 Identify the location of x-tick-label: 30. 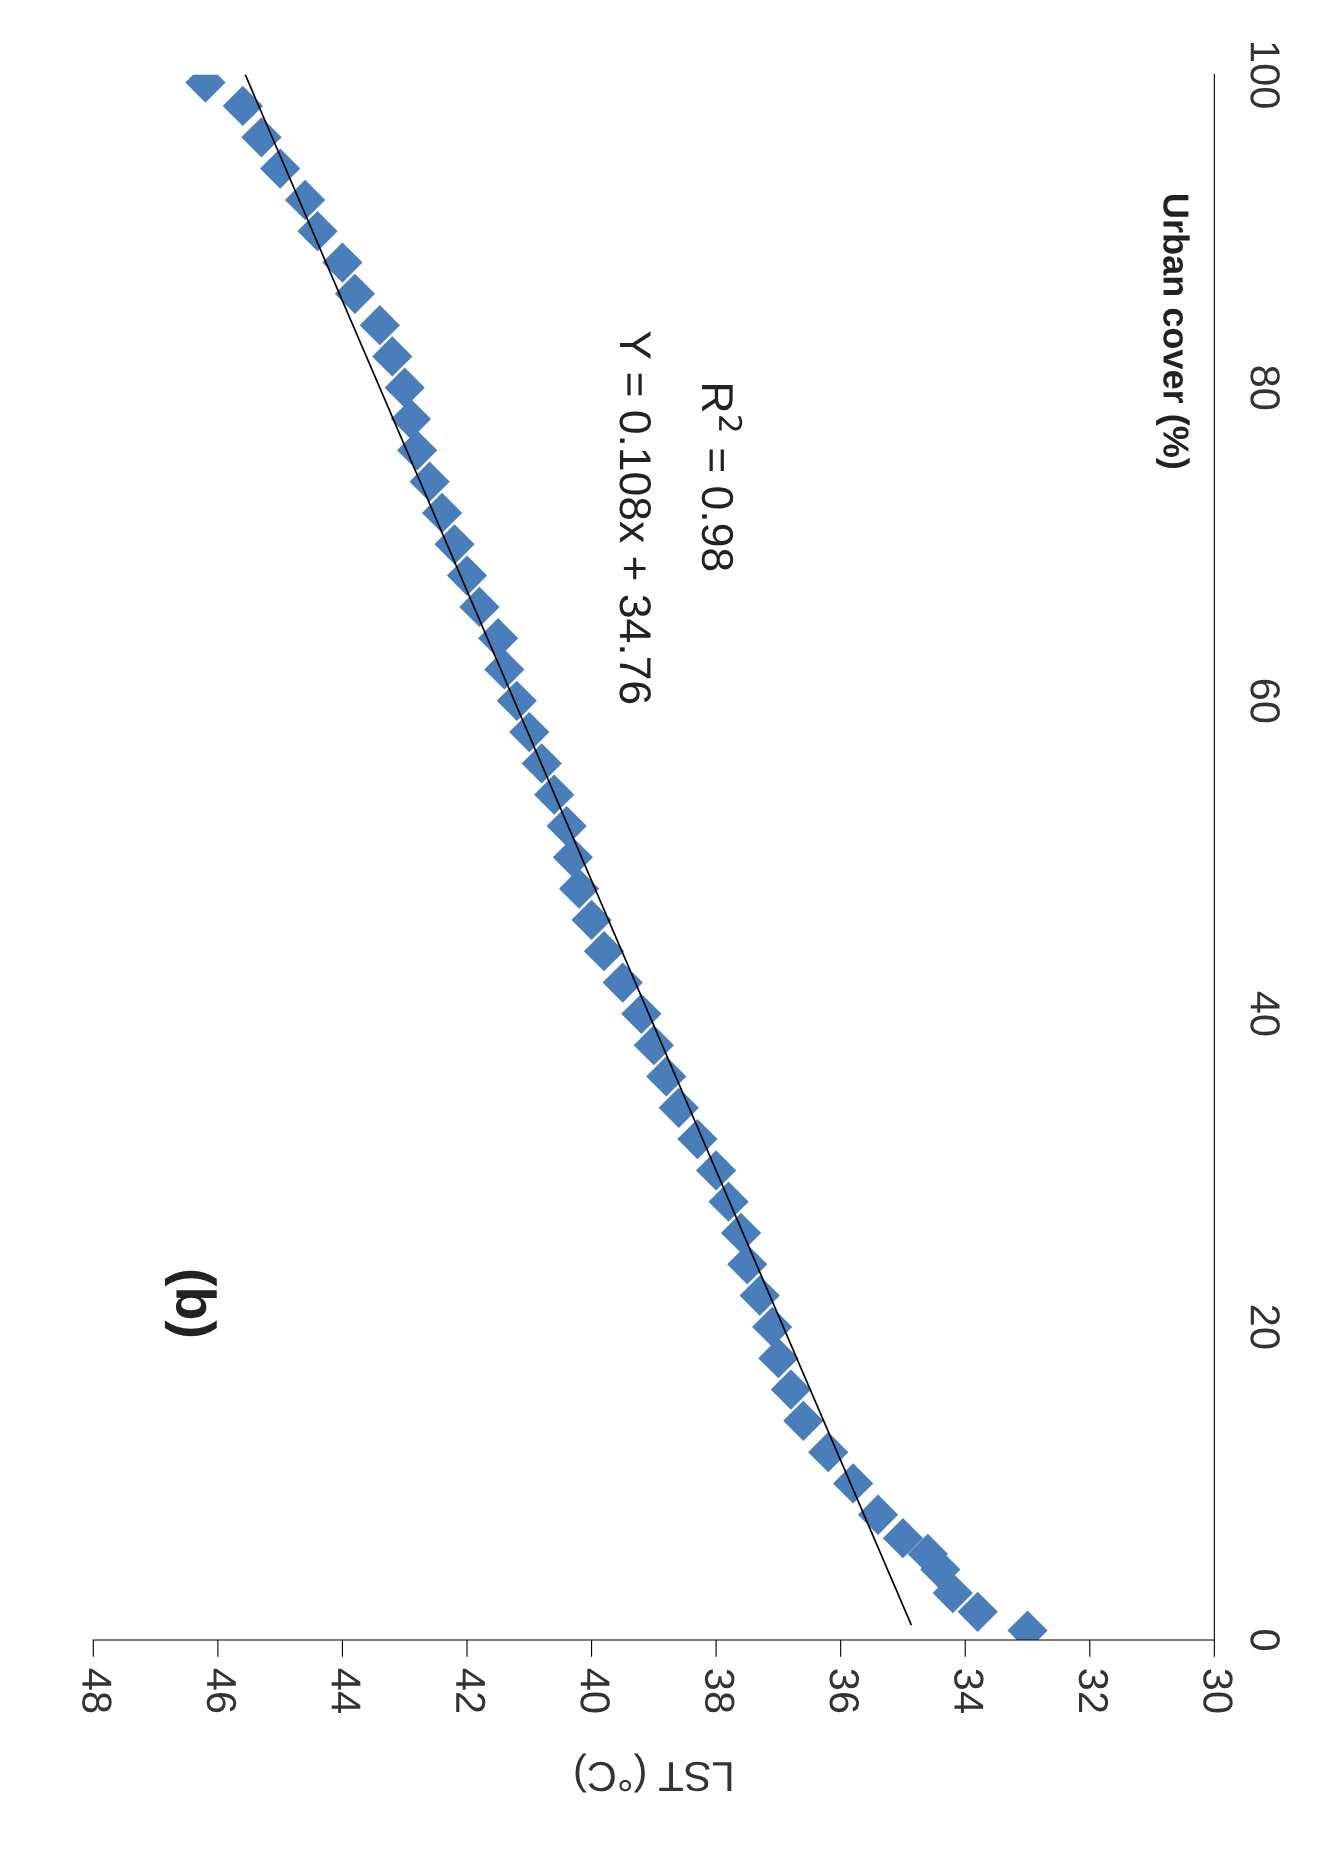
(1218, 1691).